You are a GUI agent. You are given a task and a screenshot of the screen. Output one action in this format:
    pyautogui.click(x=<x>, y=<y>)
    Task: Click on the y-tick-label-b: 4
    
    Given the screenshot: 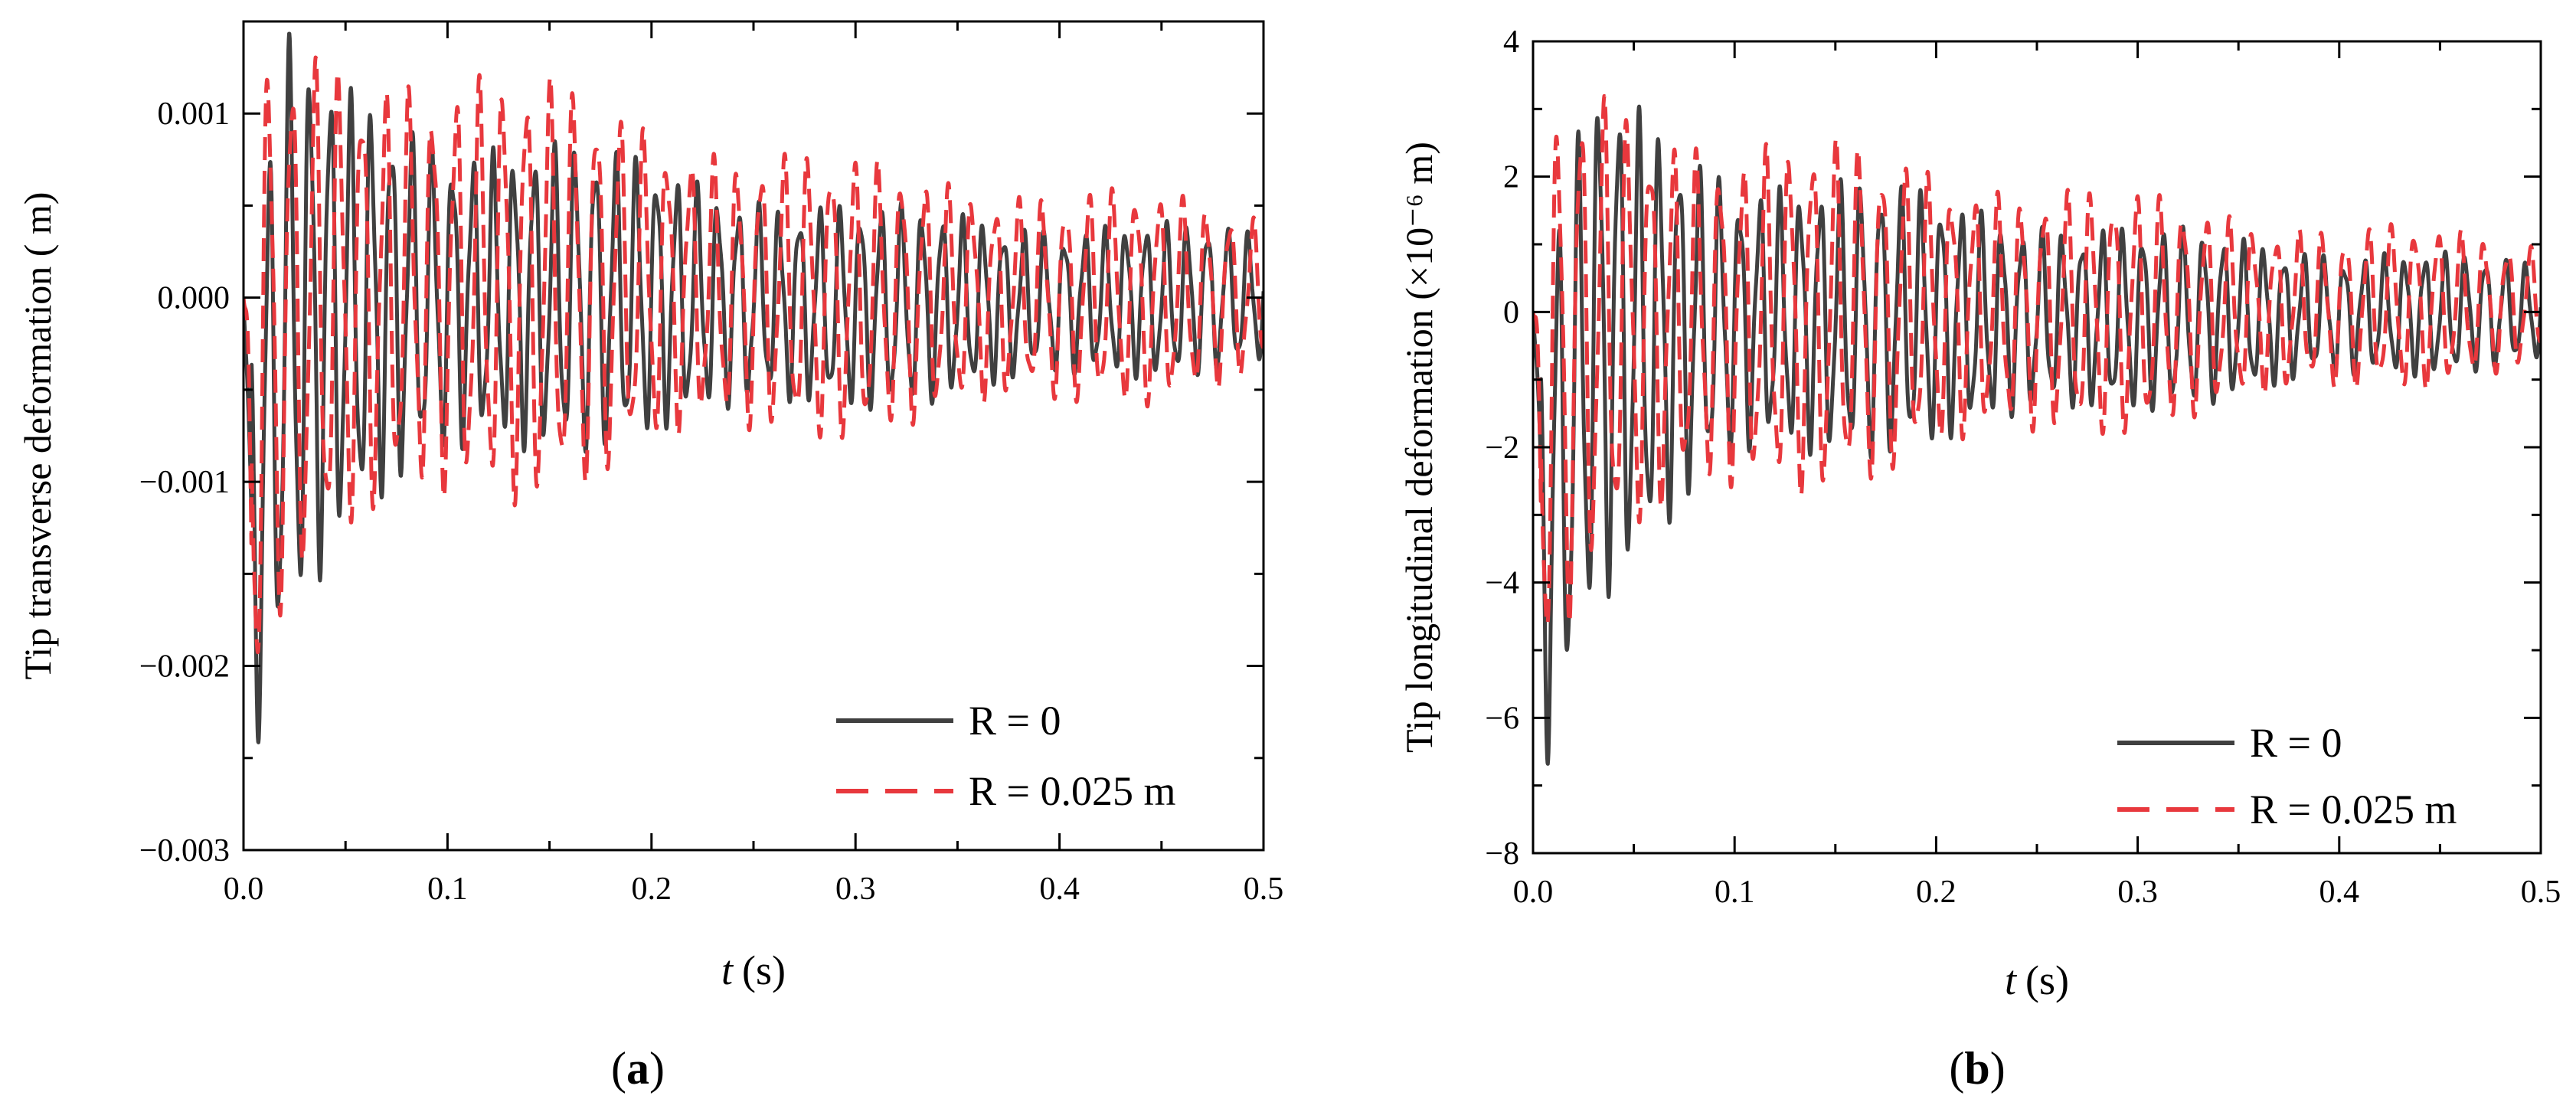 What is the action you would take?
    pyautogui.click(x=1511, y=43)
    